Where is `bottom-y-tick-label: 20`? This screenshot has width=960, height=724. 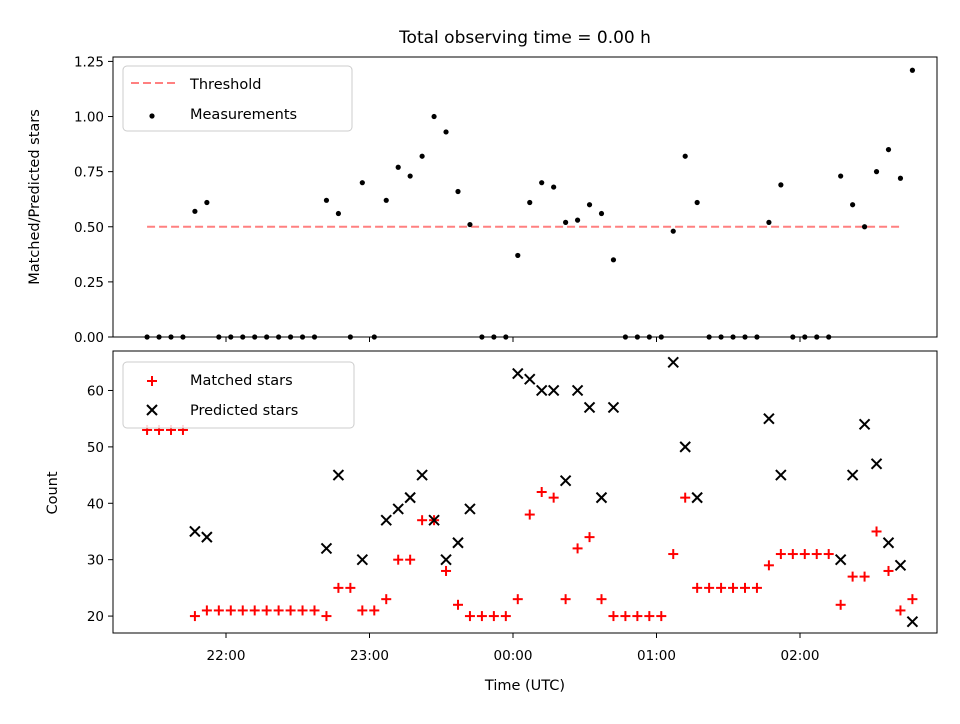
bottom-y-tick-label: 20 is located at coordinates (95, 617).